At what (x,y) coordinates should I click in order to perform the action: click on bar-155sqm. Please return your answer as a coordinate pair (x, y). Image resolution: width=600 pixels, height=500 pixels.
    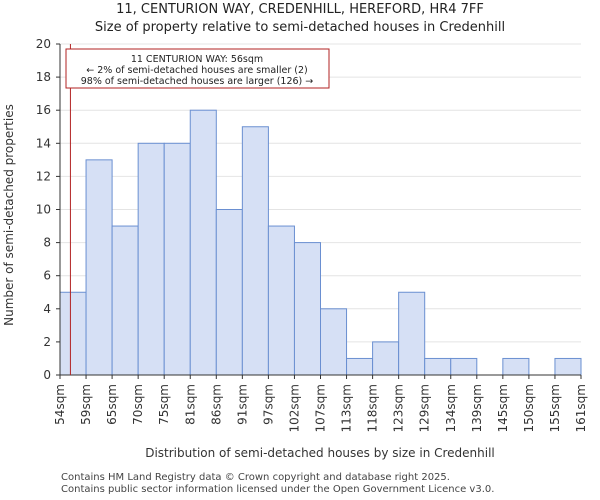
    Looking at the image, I should click on (568, 366).